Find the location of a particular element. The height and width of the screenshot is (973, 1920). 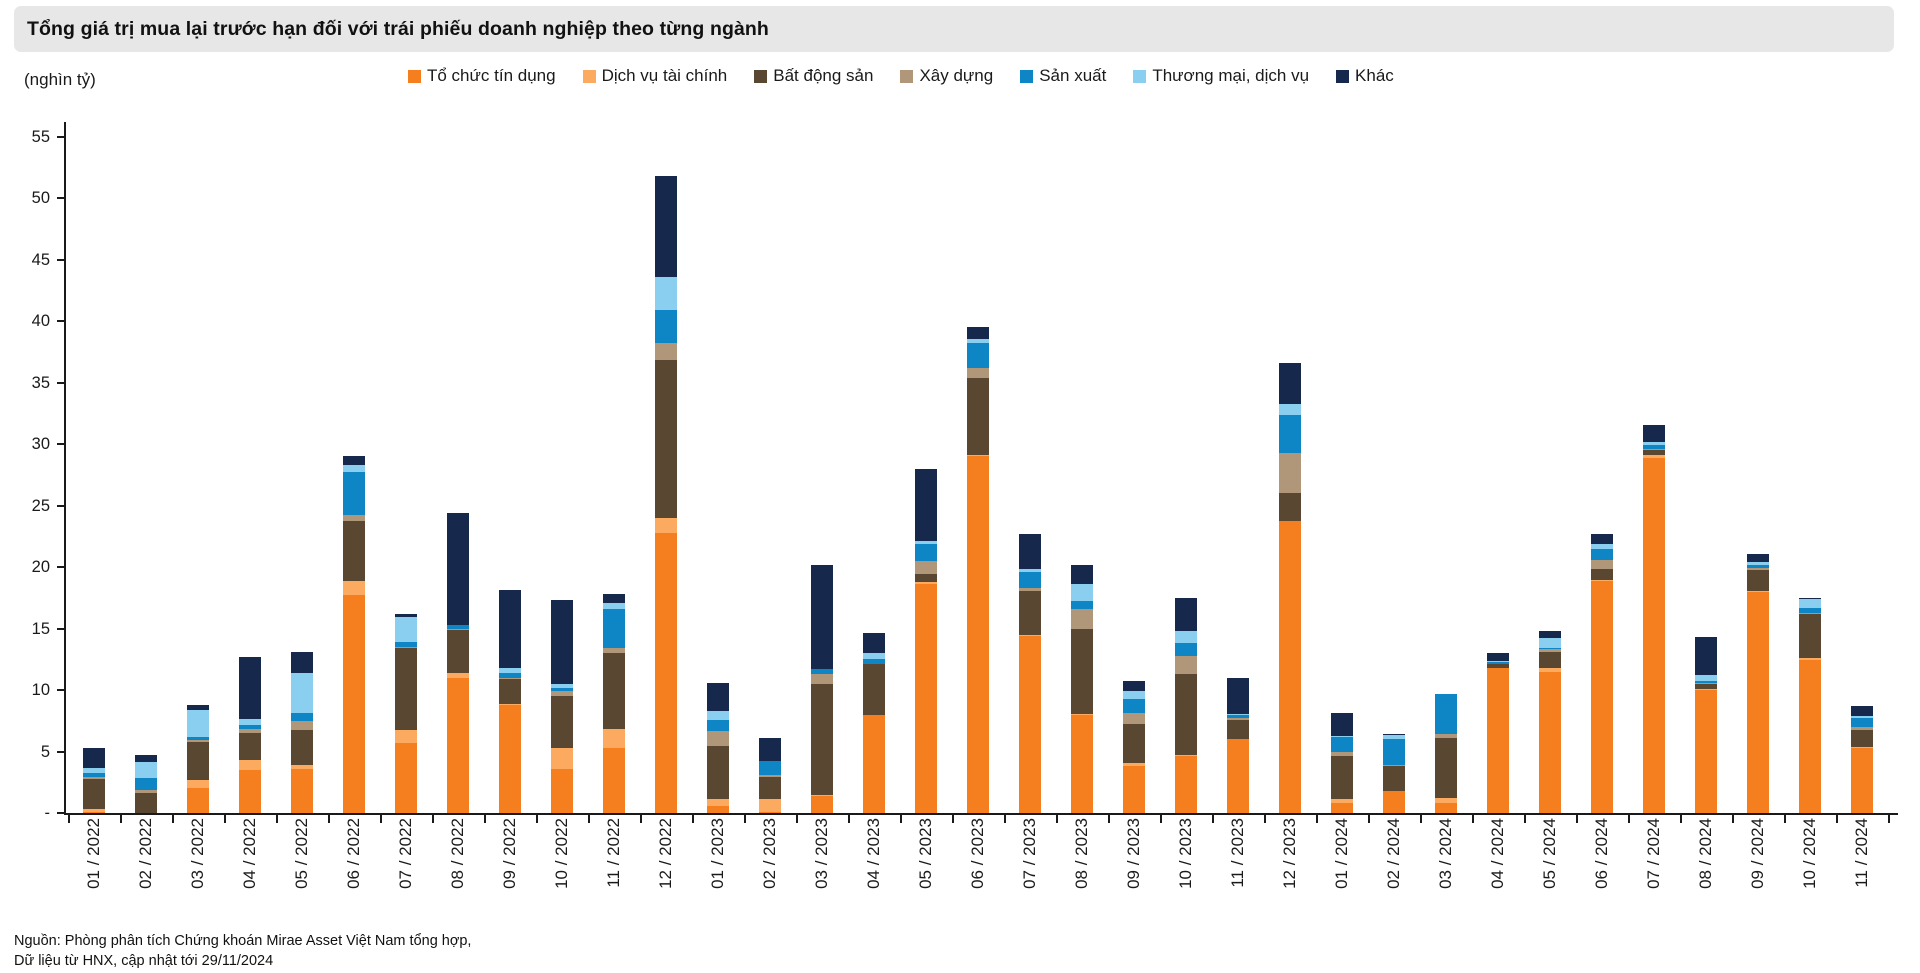

legend-item-2: Dịch vụ tài chính is located at coordinates (655, 76).